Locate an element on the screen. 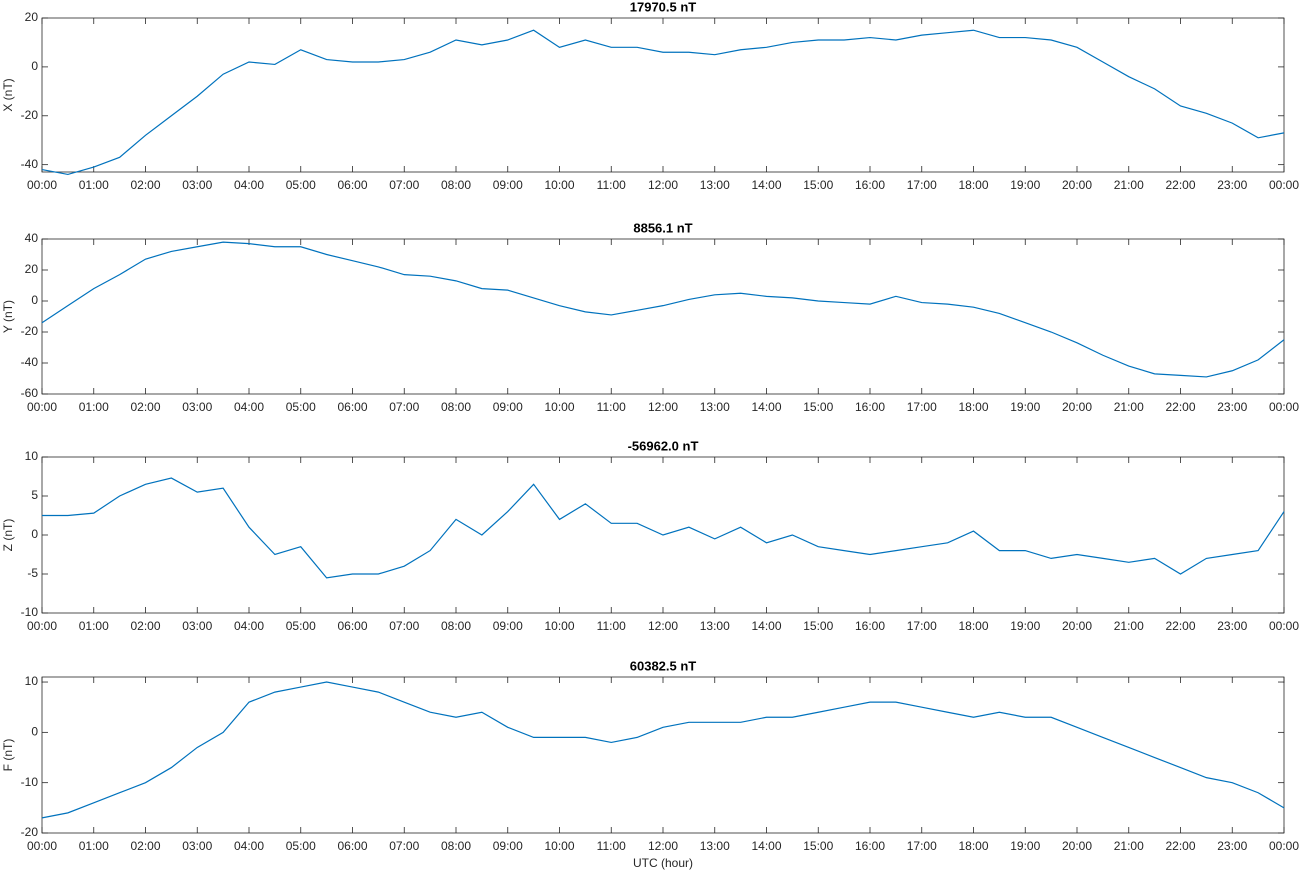 The width and height of the screenshot is (1307, 872). y-tick-label: -10 is located at coordinates (30, 782).